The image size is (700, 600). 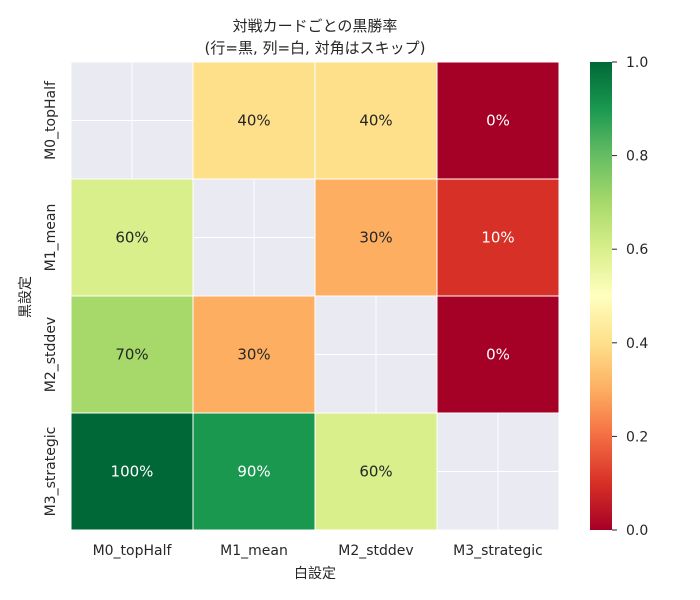 What do you see at coordinates (51, 238) in the screenshot?
I see `y-tick-label: M1_mean` at bounding box center [51, 238].